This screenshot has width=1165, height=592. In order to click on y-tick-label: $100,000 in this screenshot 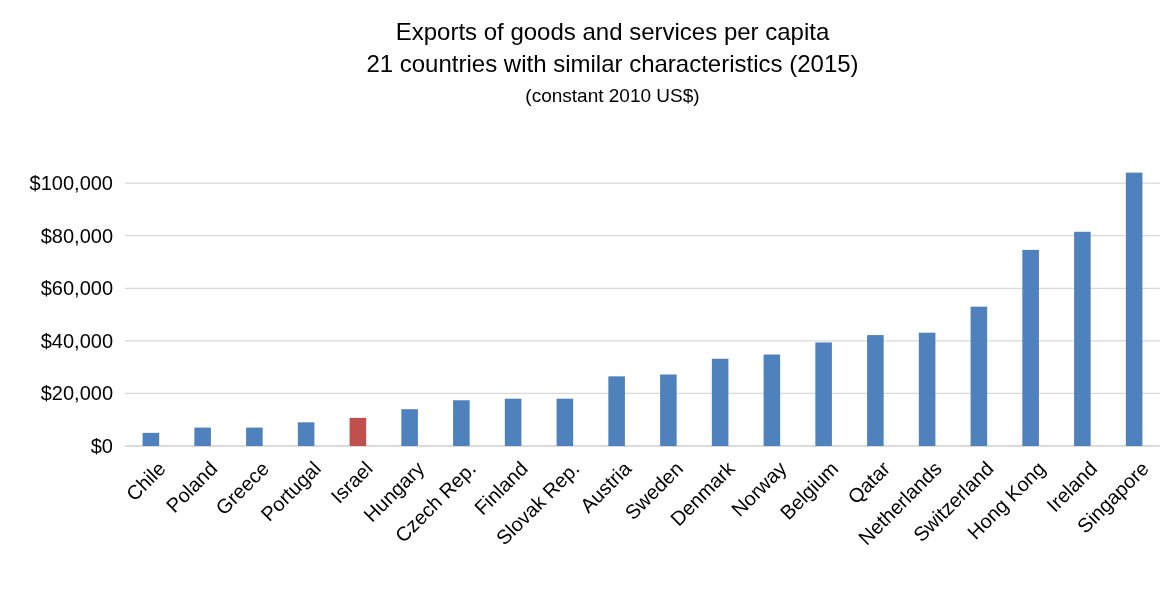, I will do `click(71, 183)`.